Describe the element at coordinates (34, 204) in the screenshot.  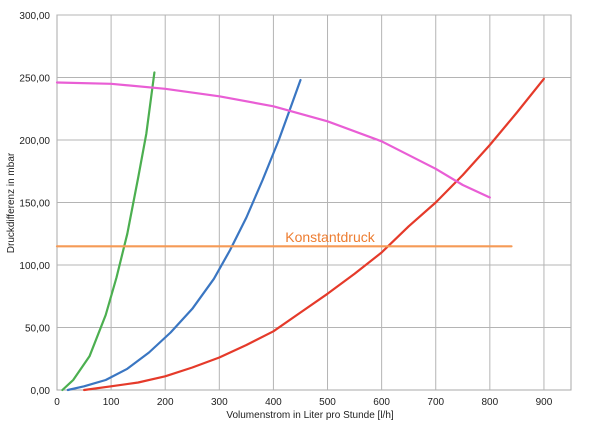
I see `y-tick-label: 150,00` at that location.